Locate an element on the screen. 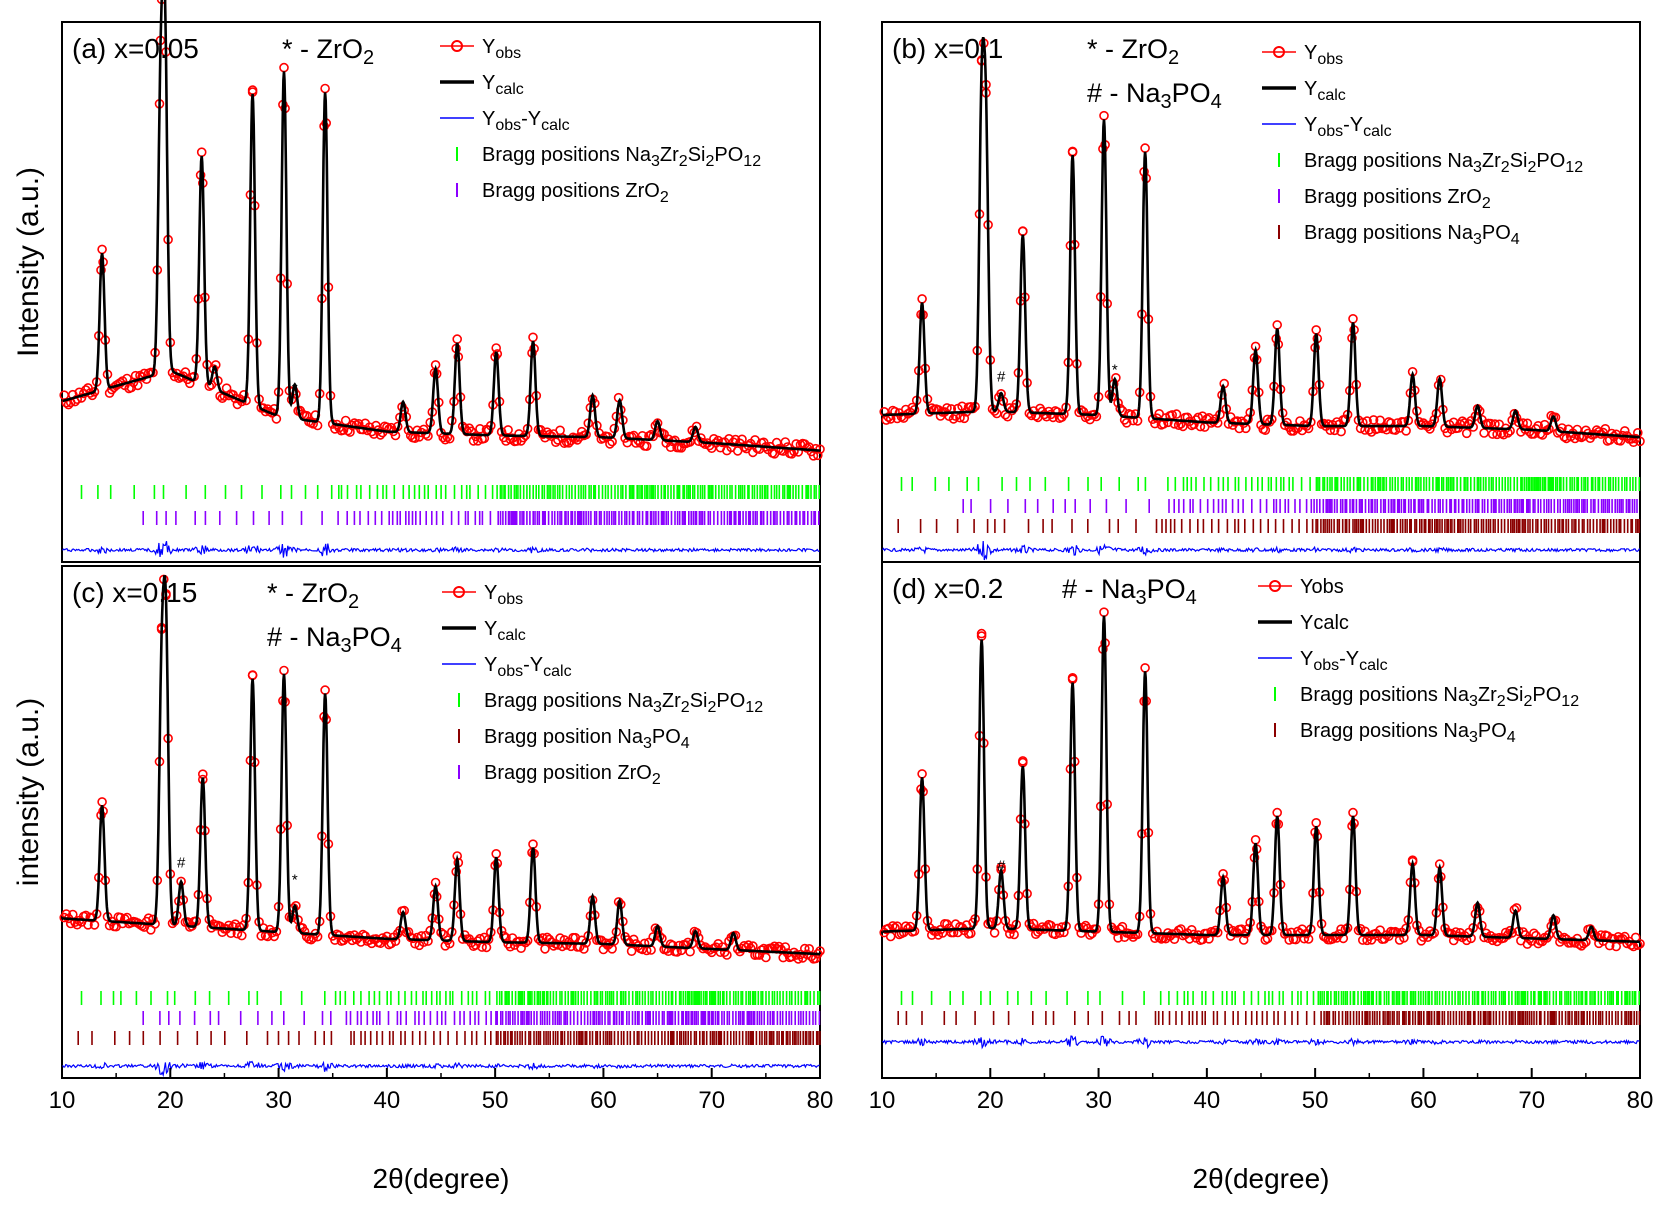  x-tick-label: 20 is located at coordinates (990, 1100).